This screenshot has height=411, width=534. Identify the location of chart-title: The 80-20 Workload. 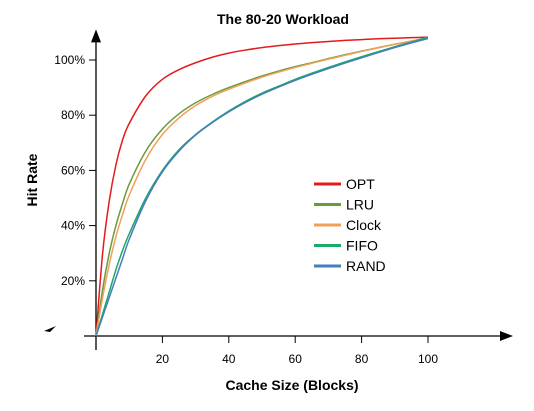
(283, 19).